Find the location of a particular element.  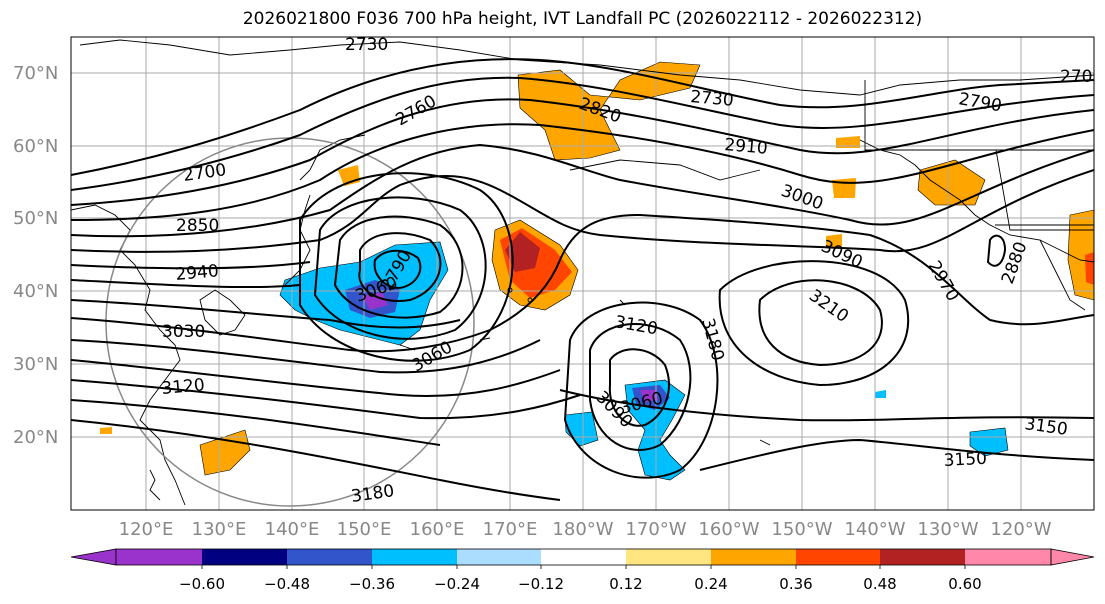

lon-label: 150°W is located at coordinates (801, 529).